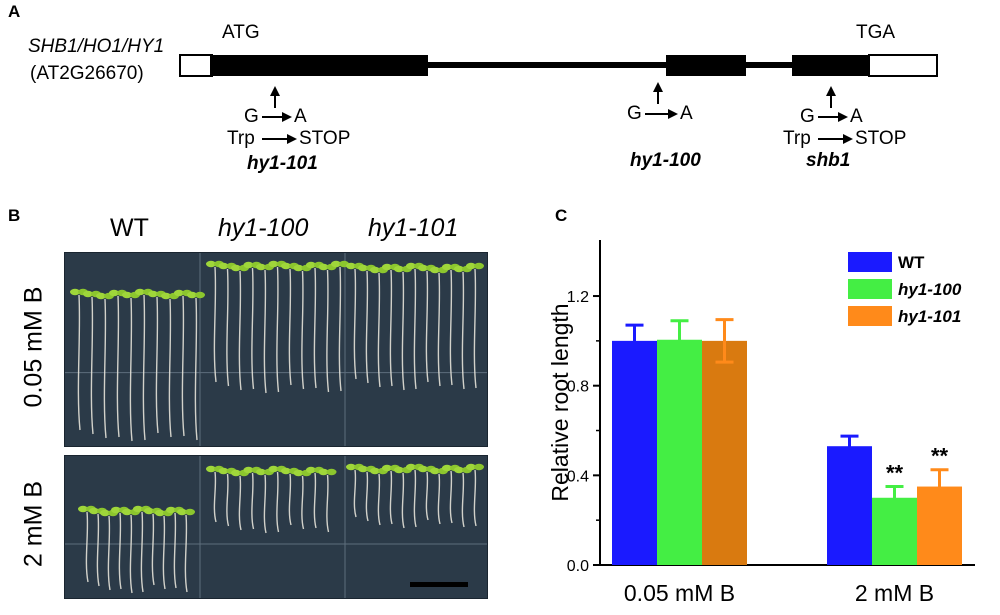 The width and height of the screenshot is (1000, 615). Describe the element at coordinates (241, 138) in the screenshot. I see `mutation-1-aa-from: Trp` at that location.